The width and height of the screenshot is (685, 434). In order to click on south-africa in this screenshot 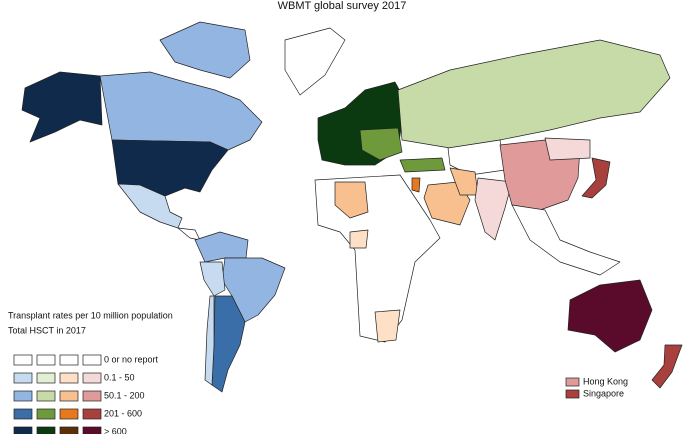, I will do `click(387, 326)`.